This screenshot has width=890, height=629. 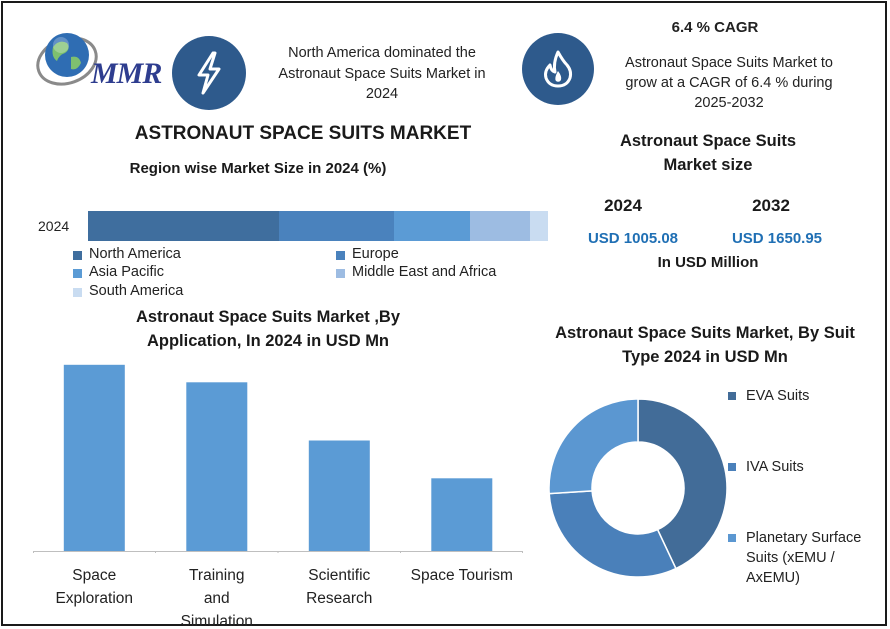 I want to click on donut-legend-label-eva-suits: EVA Suits, so click(x=778, y=396).